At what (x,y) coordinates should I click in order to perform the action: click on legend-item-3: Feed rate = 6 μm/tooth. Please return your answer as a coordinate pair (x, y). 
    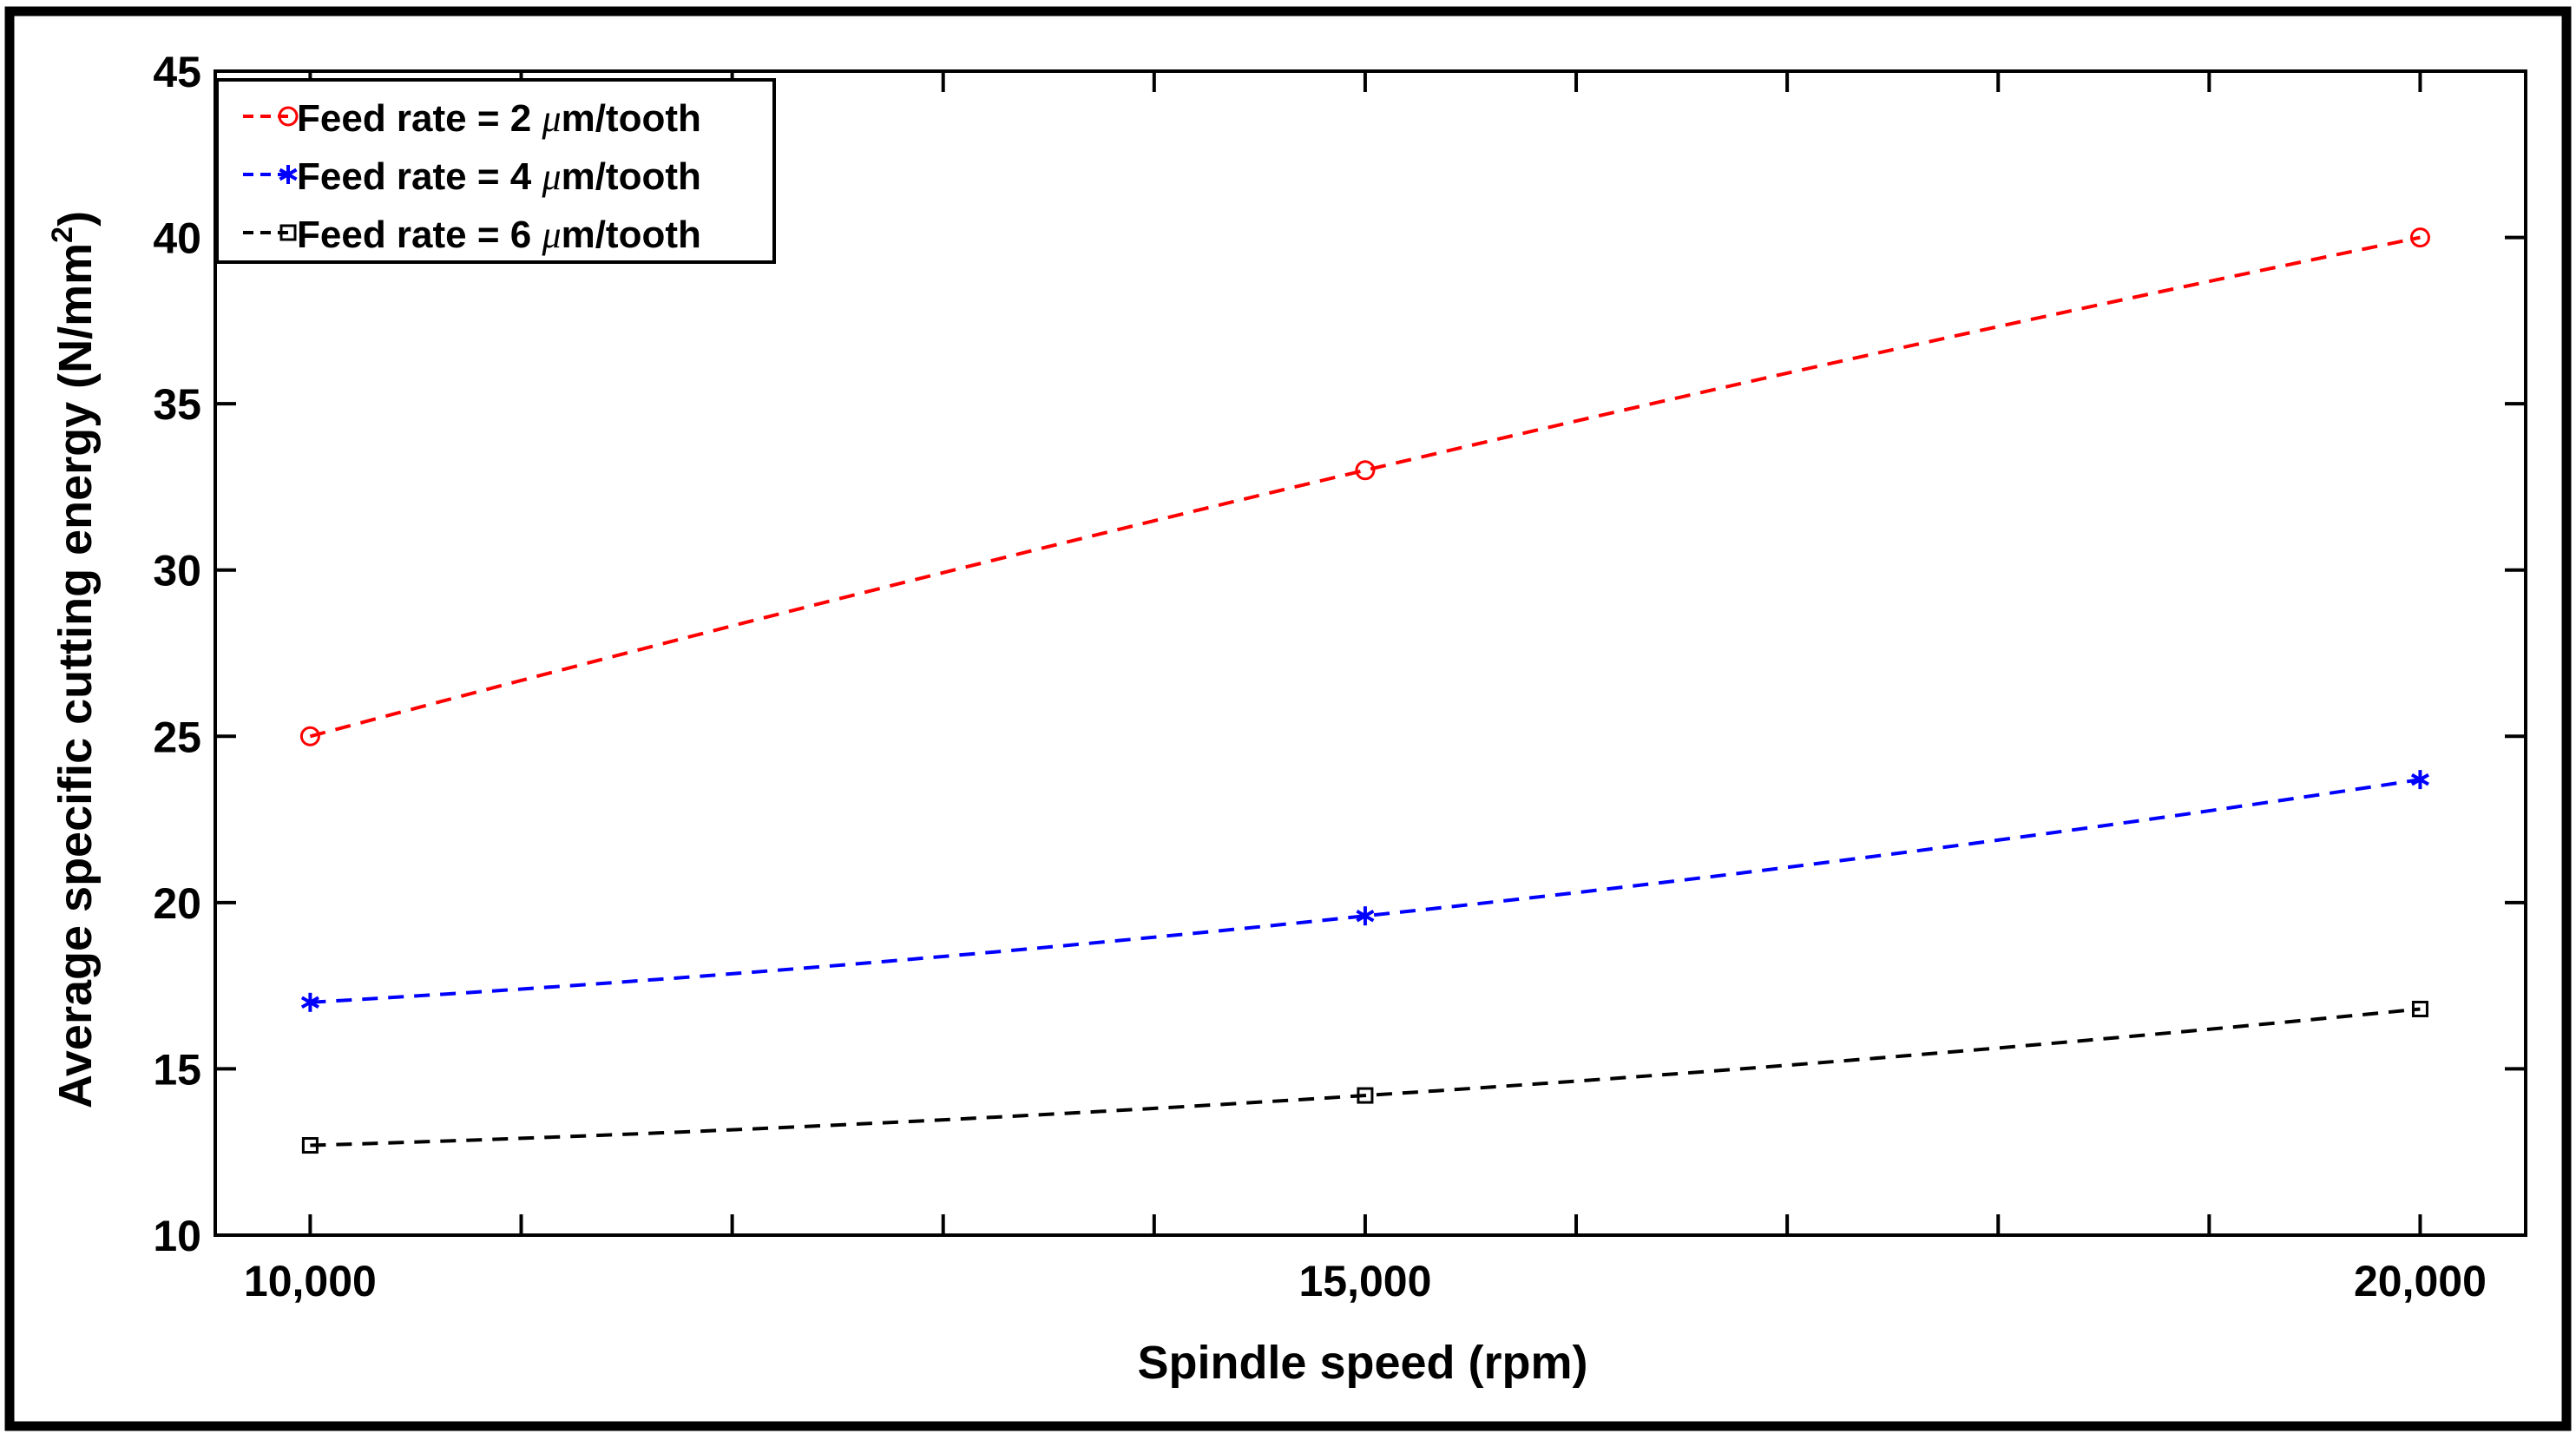
    Looking at the image, I should click on (472, 235).